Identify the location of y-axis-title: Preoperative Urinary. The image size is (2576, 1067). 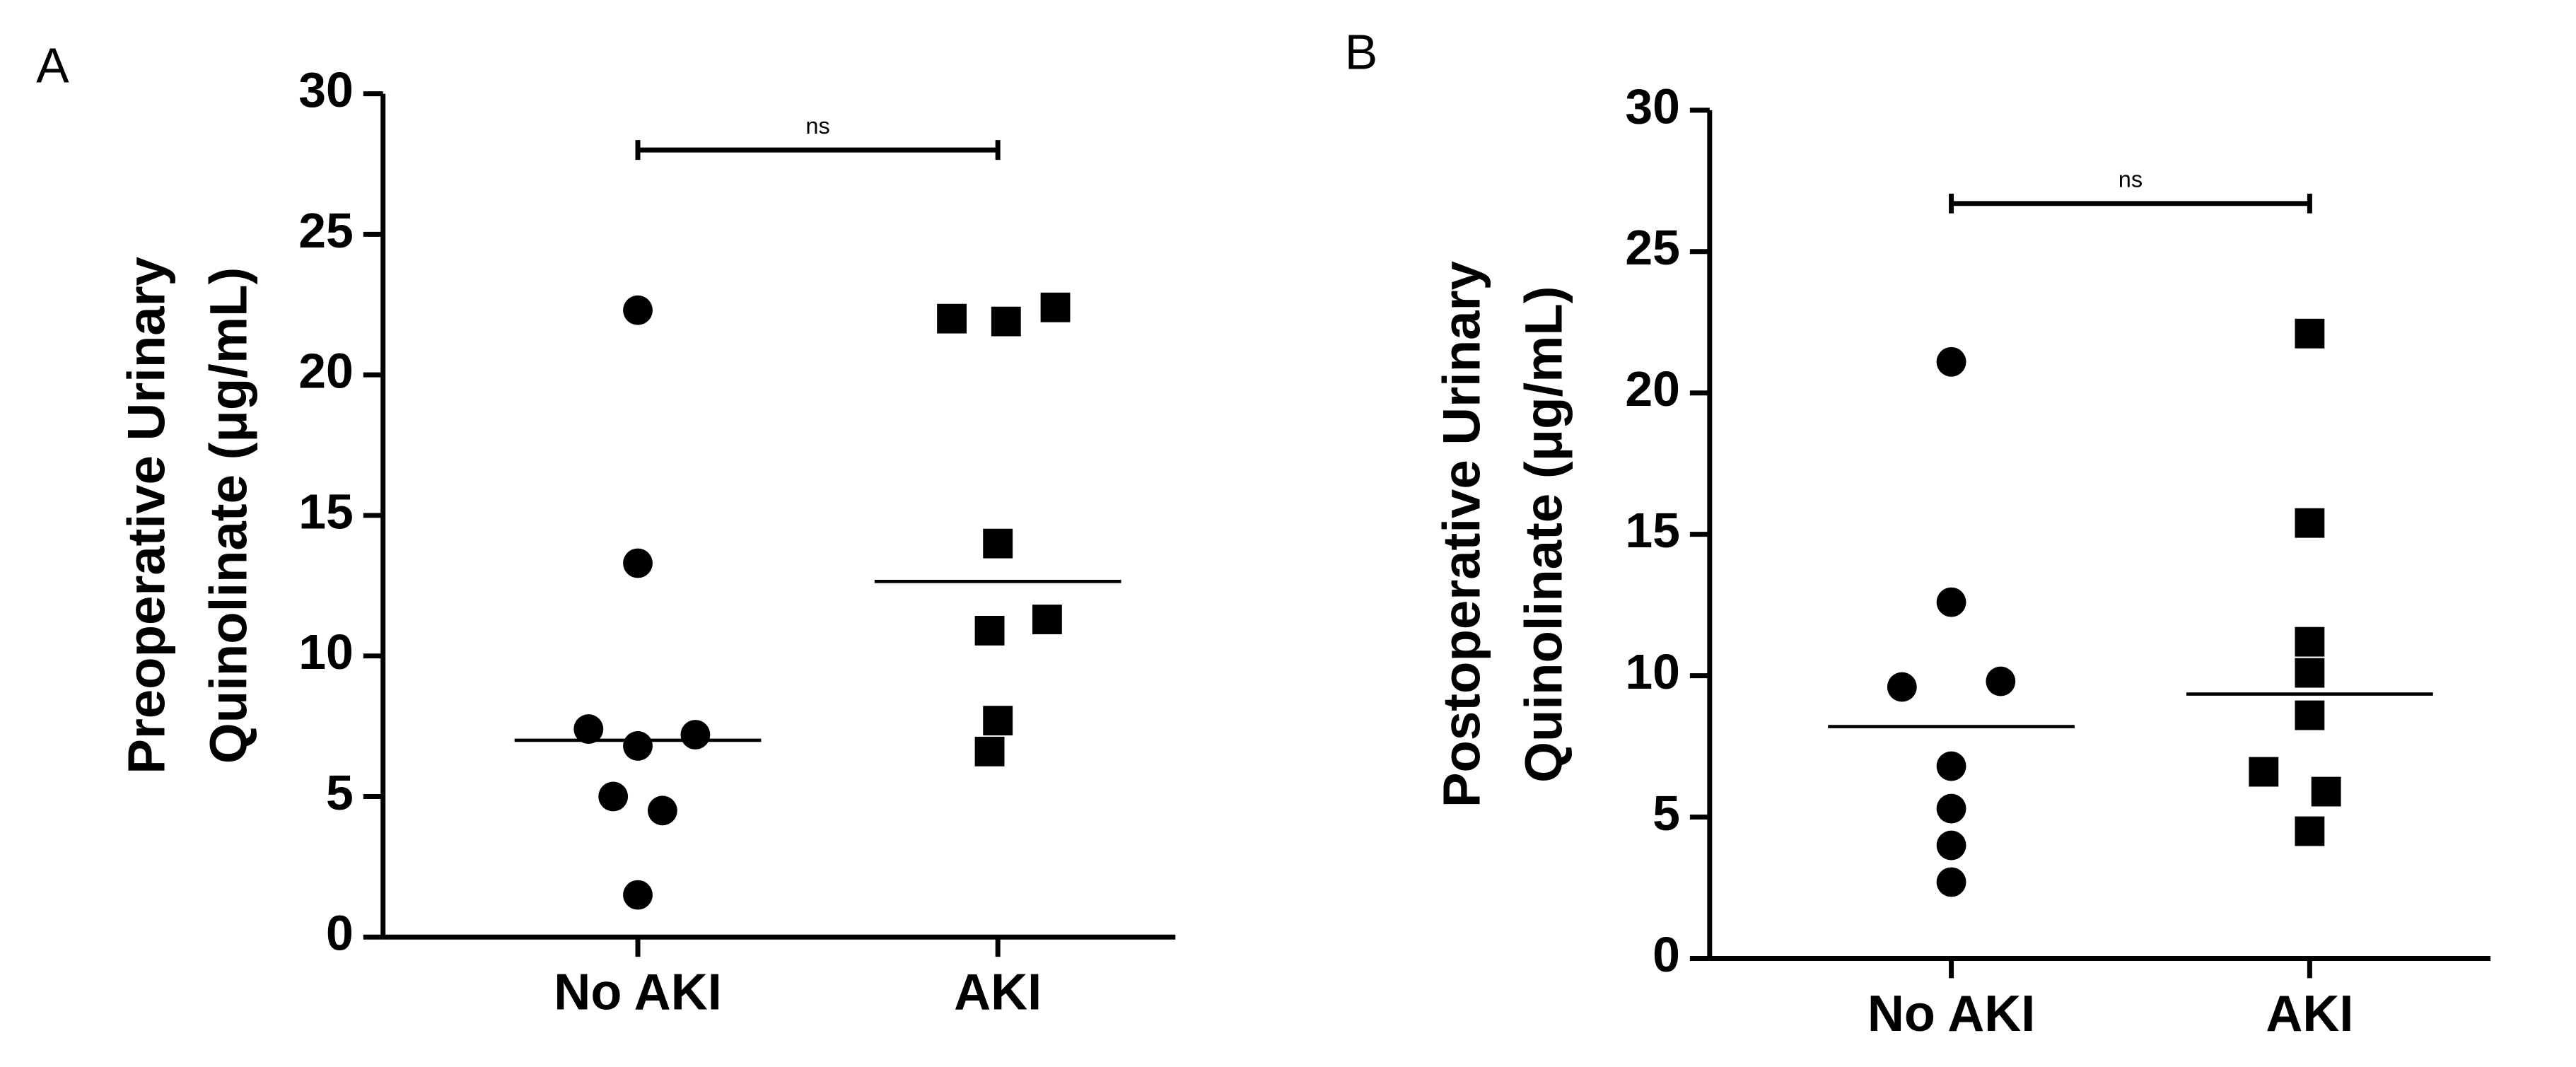
(146, 516).